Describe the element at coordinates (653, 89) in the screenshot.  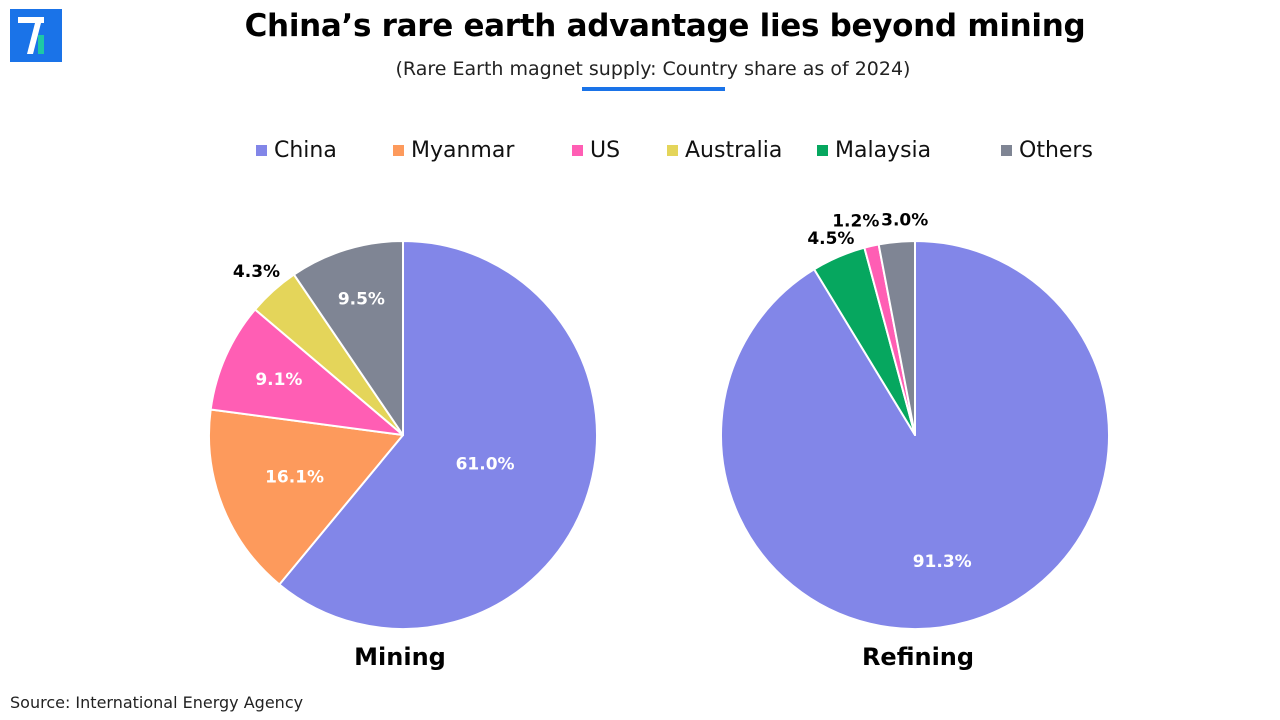
I see `subtitle-underline` at that location.